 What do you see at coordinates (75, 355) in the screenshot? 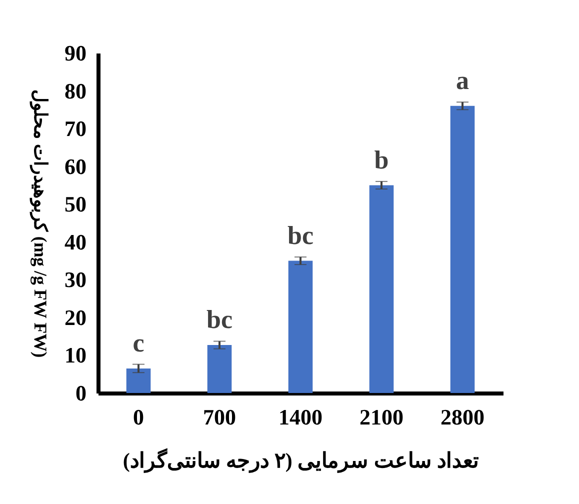
I see `y-tick-label: 10` at bounding box center [75, 355].